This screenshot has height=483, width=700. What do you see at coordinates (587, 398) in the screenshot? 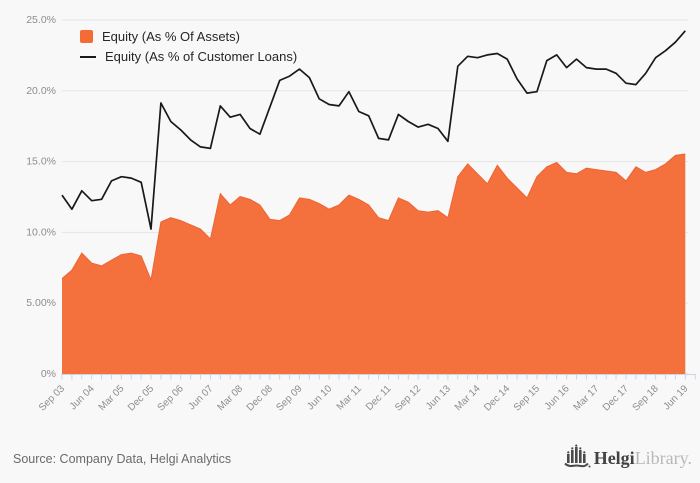
I see `x-axis-label: Mar 17` at bounding box center [587, 398].